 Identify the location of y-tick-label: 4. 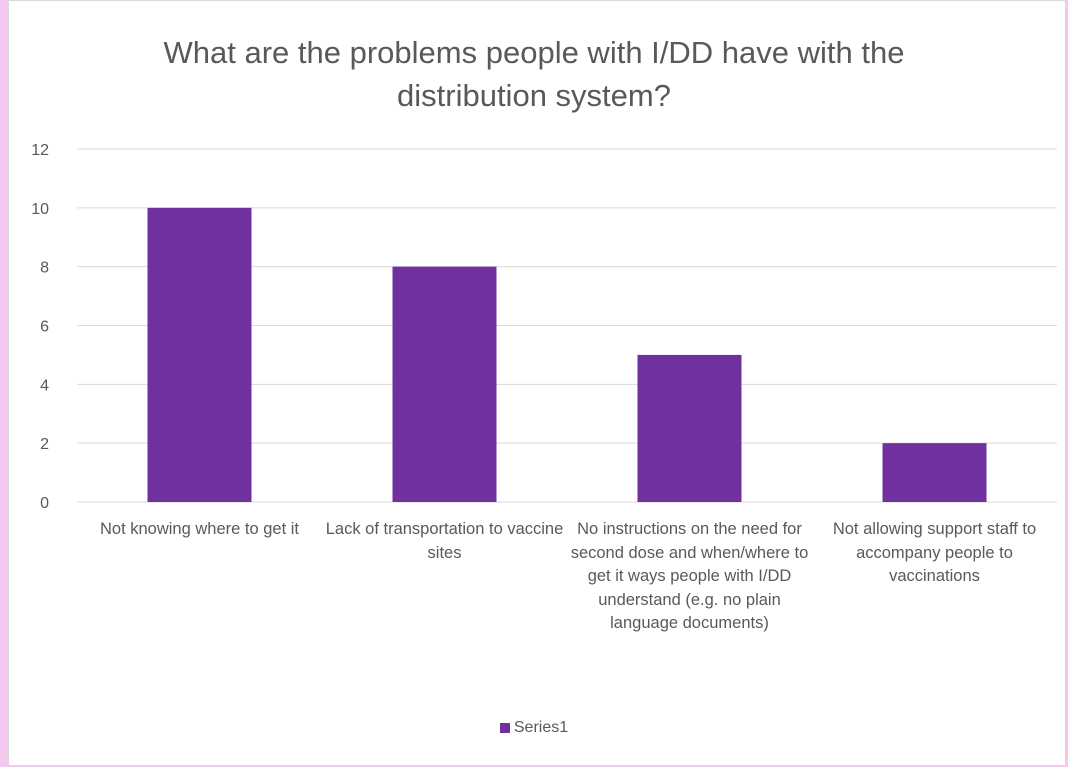
(44, 385).